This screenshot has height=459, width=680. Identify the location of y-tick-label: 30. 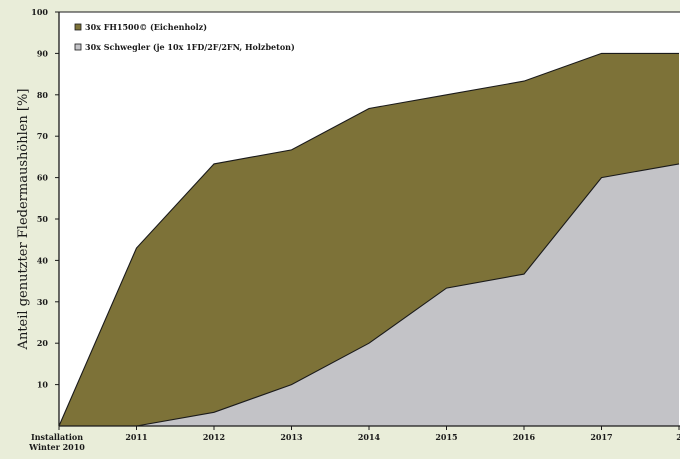
(43, 302).